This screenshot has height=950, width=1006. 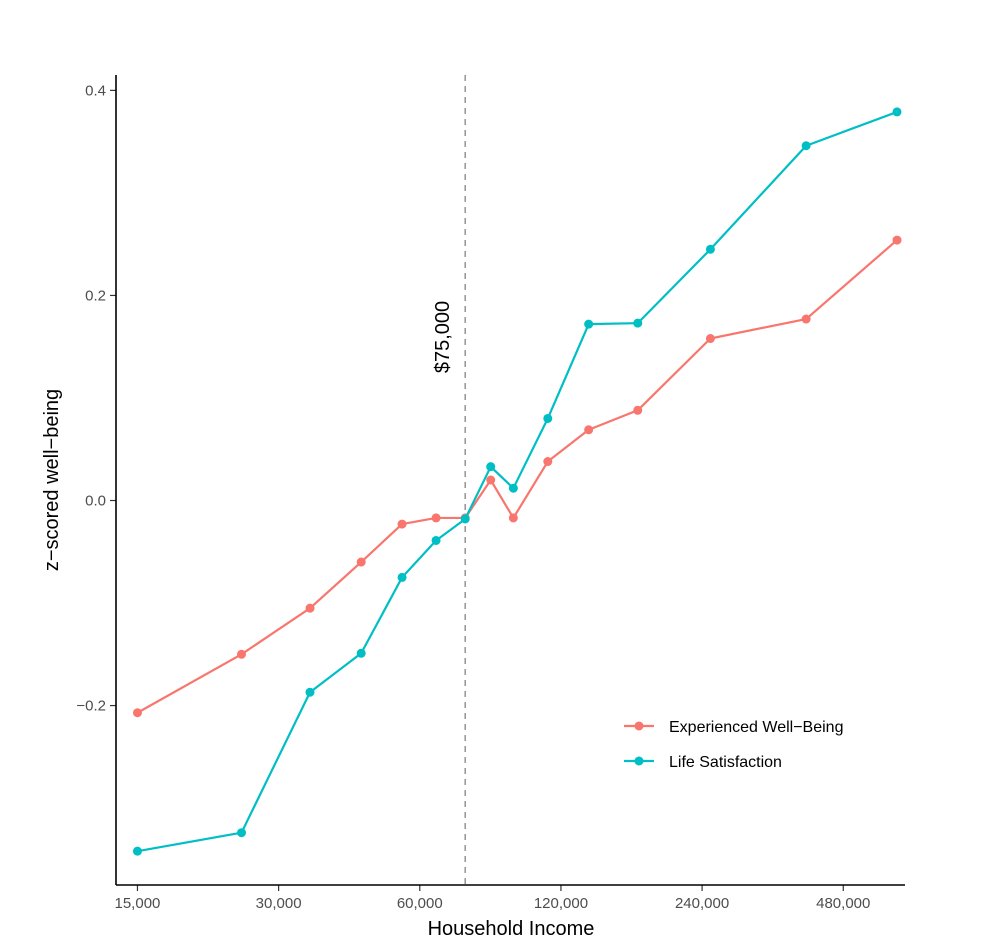 I want to click on x-tick-label: 30,000, so click(x=279, y=903).